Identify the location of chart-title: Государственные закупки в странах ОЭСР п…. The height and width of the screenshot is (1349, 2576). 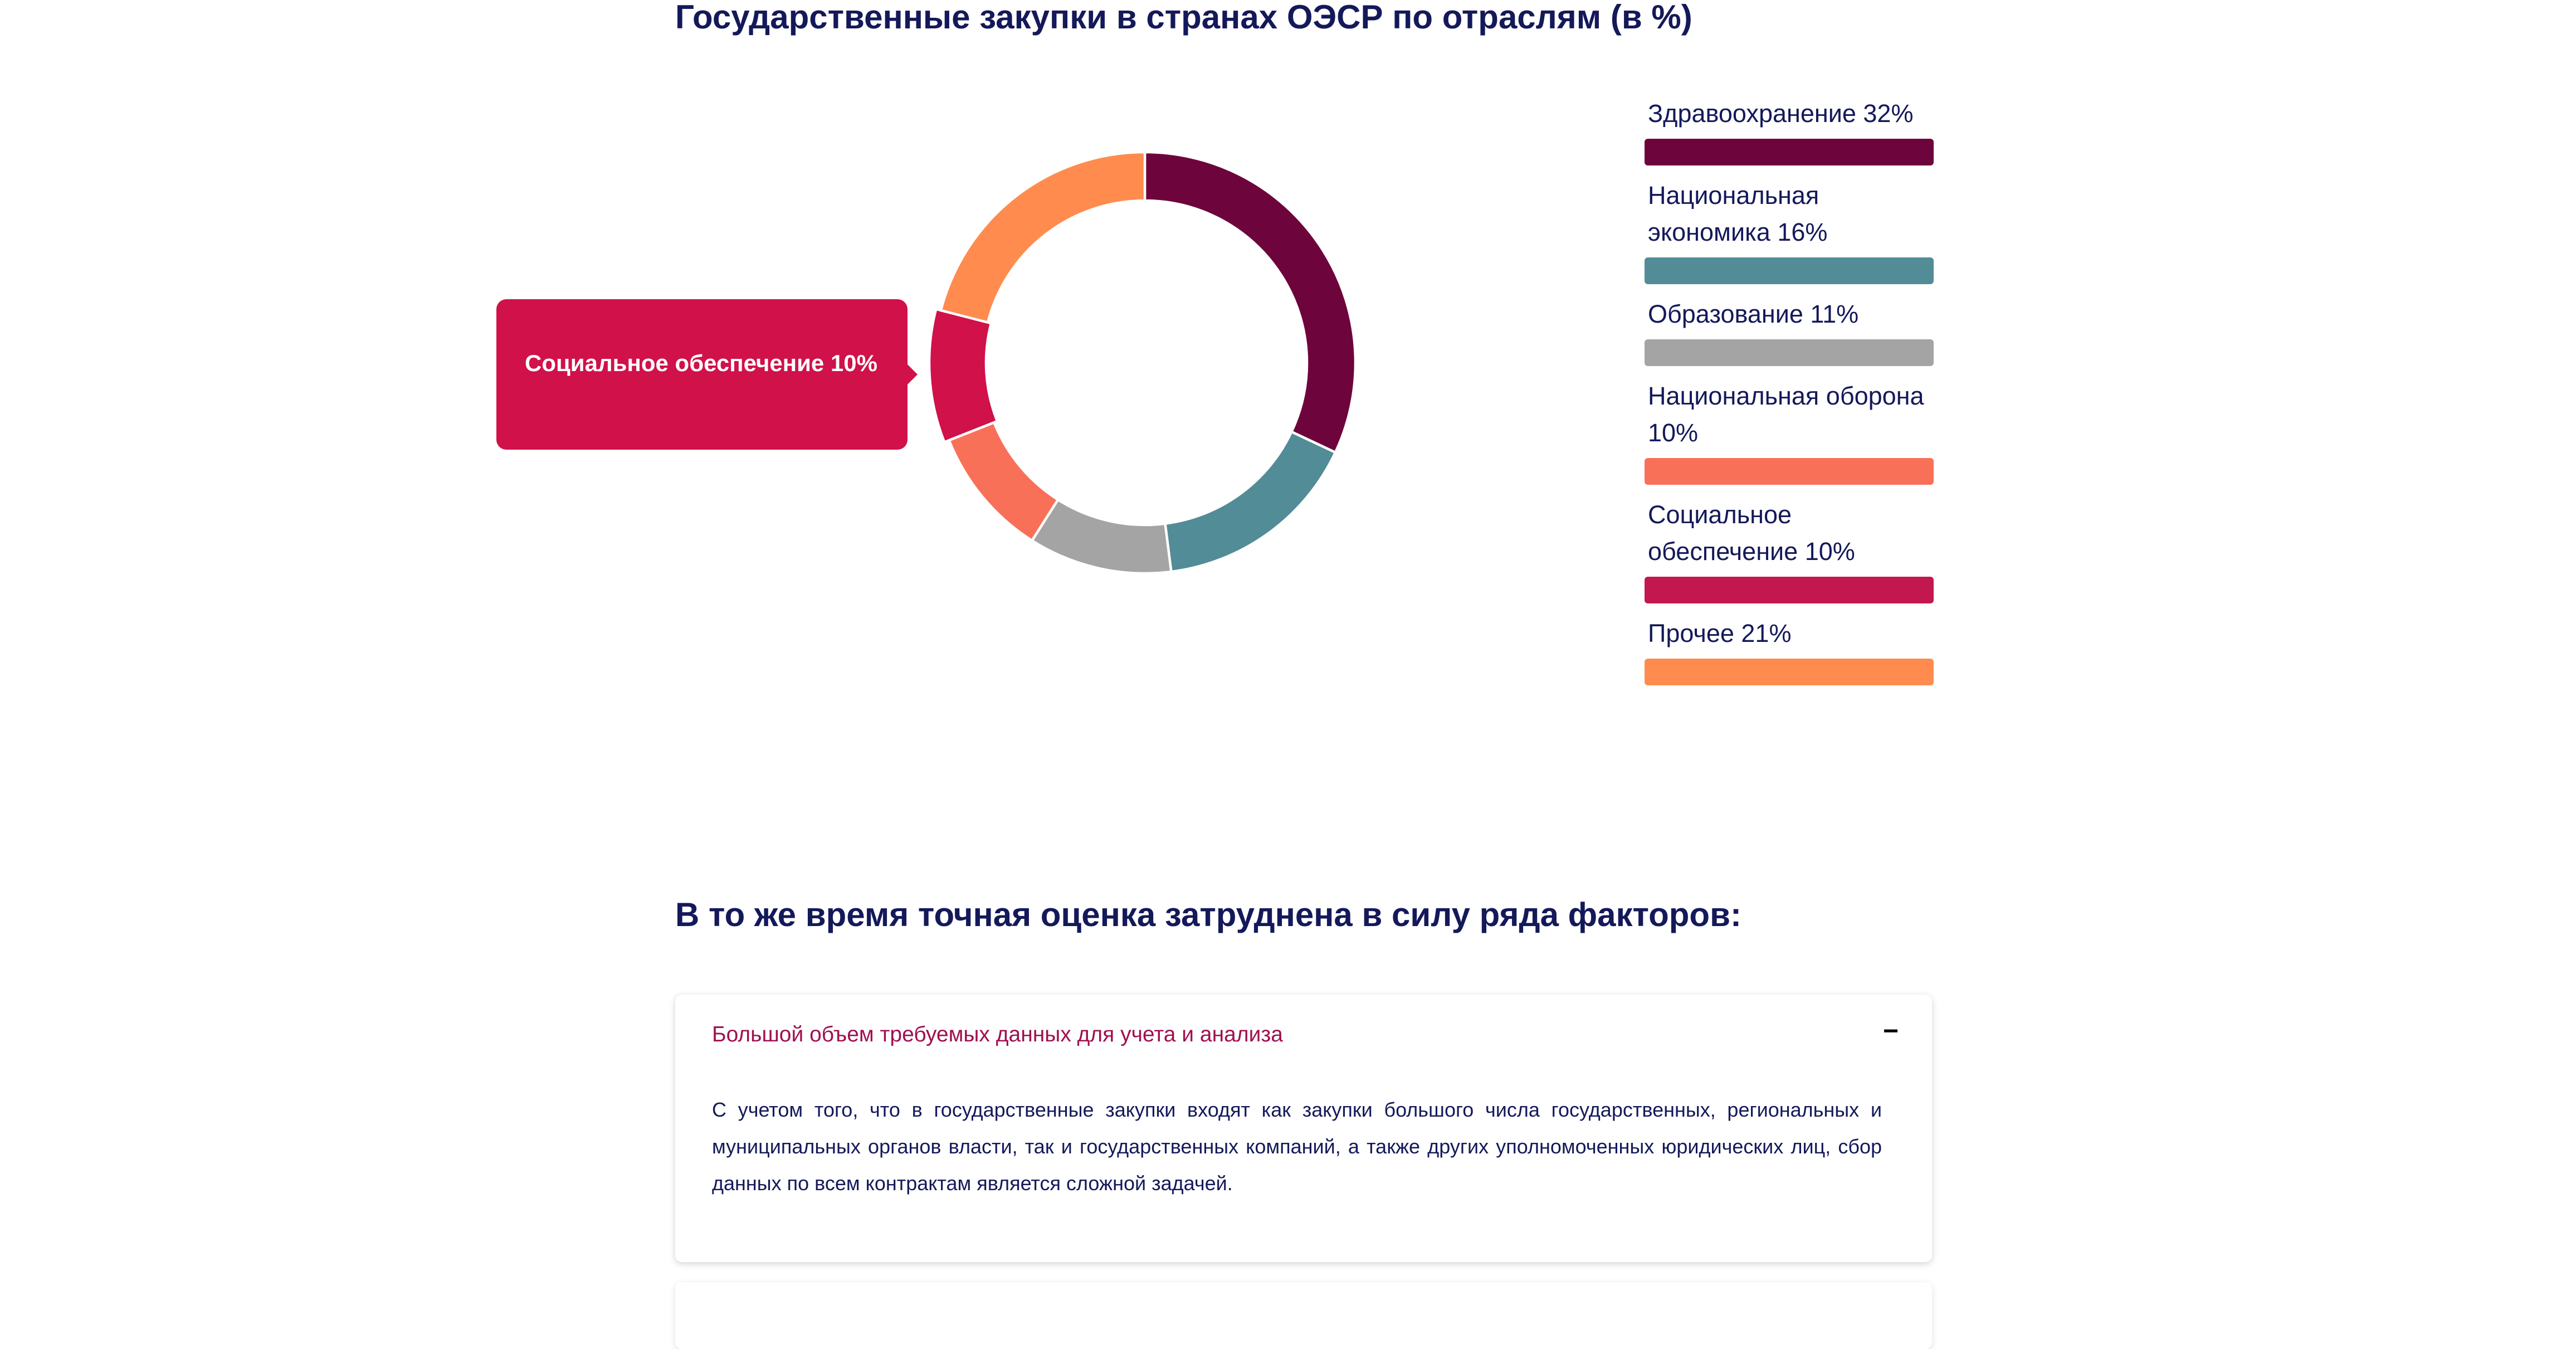
(1183, 18).